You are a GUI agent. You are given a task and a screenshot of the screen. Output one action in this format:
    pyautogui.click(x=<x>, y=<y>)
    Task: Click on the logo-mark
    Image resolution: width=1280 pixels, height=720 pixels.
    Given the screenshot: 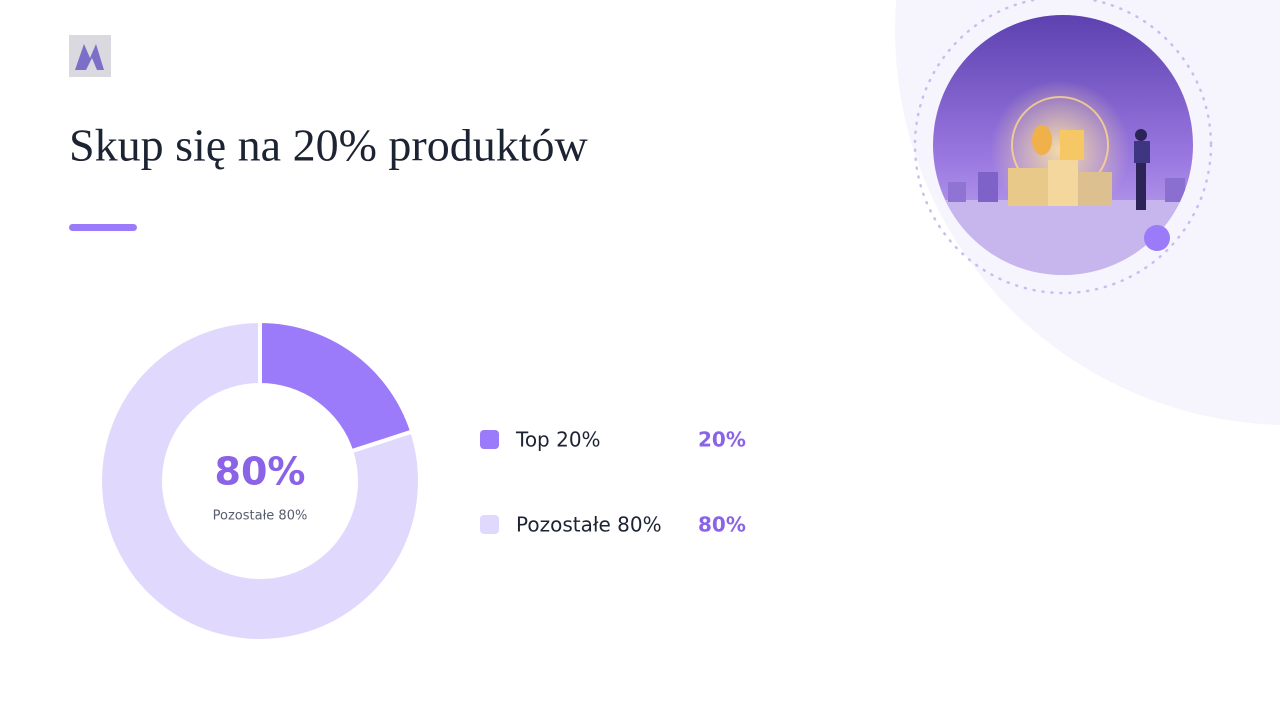 What is the action you would take?
    pyautogui.click(x=89, y=57)
    